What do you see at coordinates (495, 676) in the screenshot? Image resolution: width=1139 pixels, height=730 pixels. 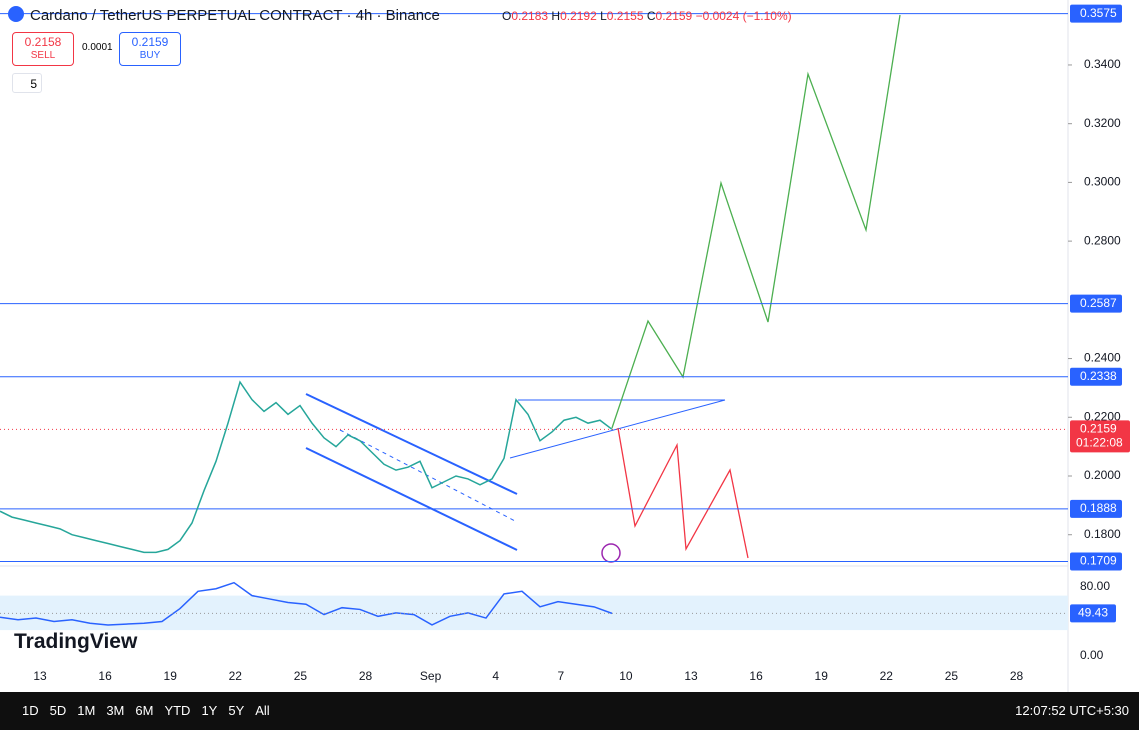 I see `x-tick-label: 4` at bounding box center [495, 676].